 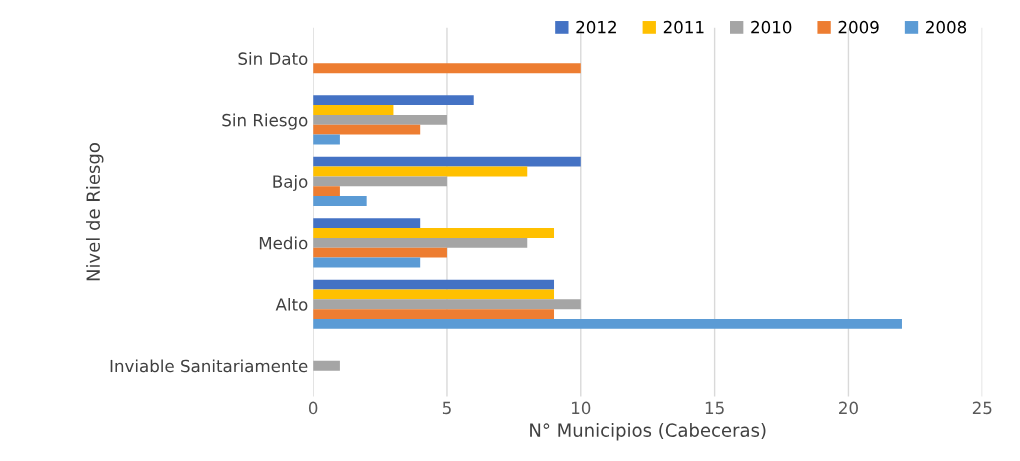 What do you see at coordinates (848, 408) in the screenshot?
I see `x-tick-label: 20` at bounding box center [848, 408].